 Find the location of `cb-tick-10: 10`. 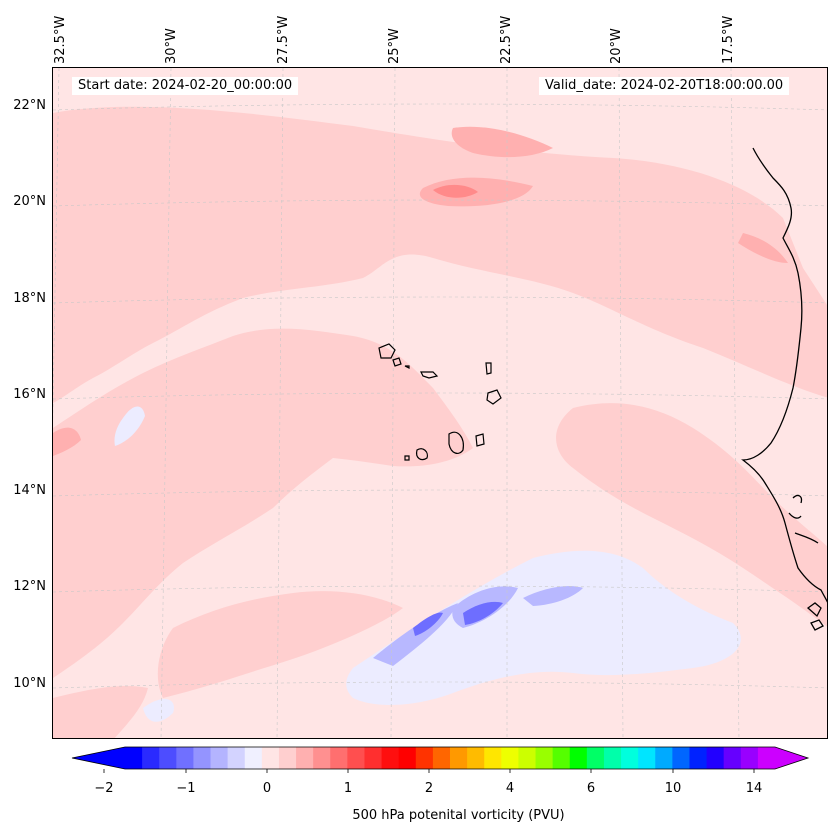

cb-tick-10: 10 is located at coordinates (673, 788).